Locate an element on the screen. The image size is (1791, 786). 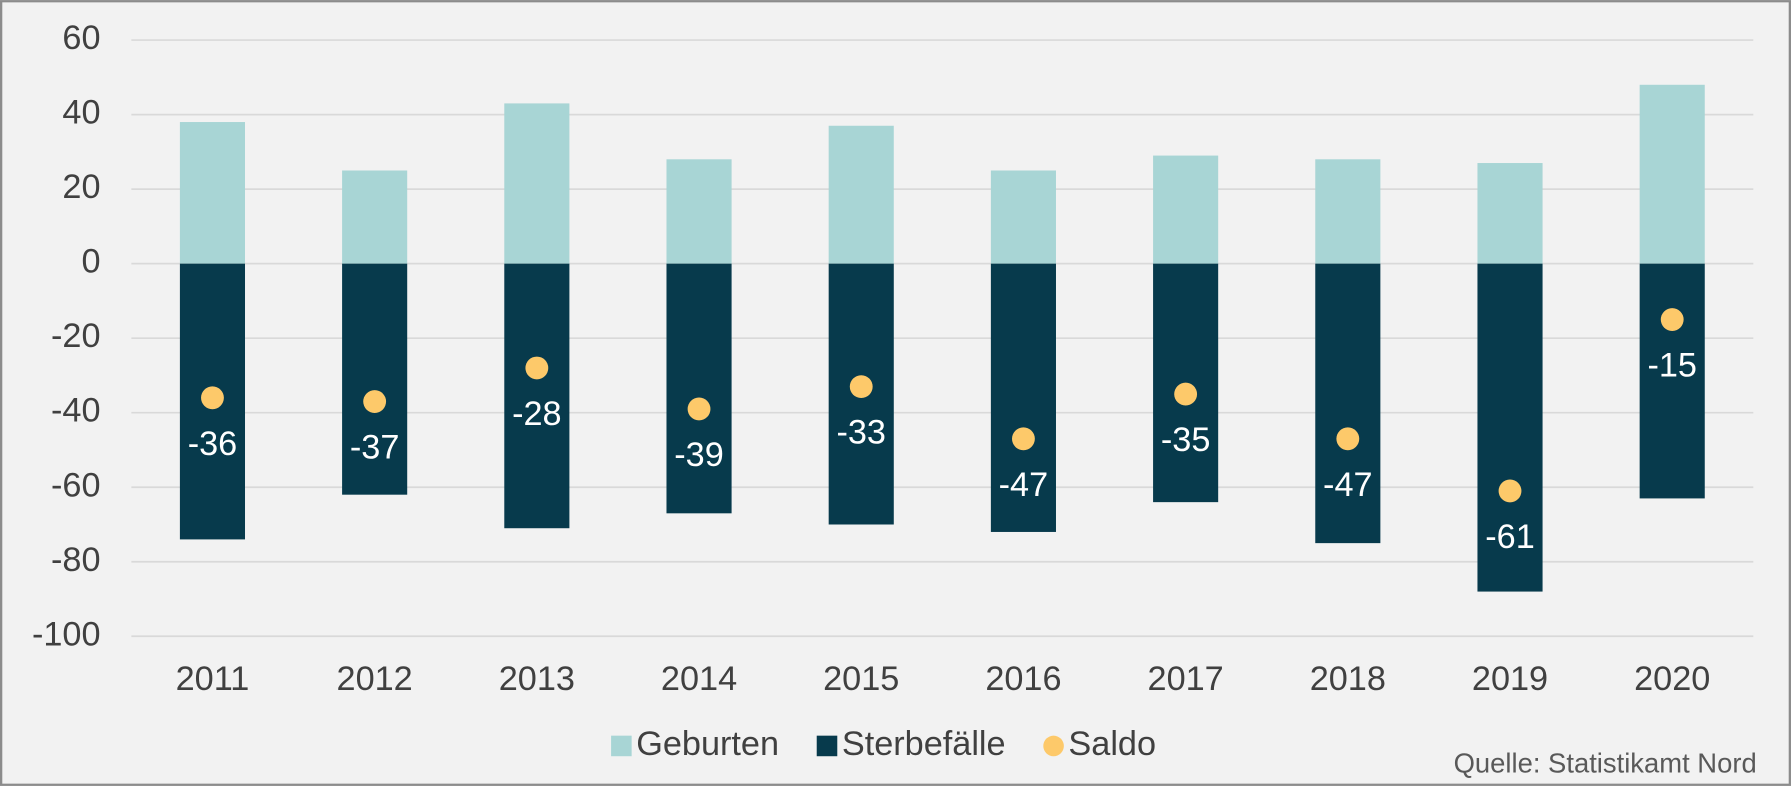
y-tick-label: -40 is located at coordinates (76, 411).